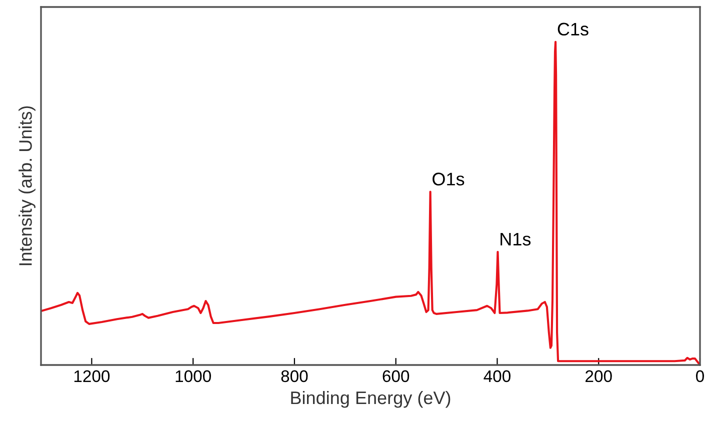  I want to click on x-tick-label: 1000, so click(193, 376).